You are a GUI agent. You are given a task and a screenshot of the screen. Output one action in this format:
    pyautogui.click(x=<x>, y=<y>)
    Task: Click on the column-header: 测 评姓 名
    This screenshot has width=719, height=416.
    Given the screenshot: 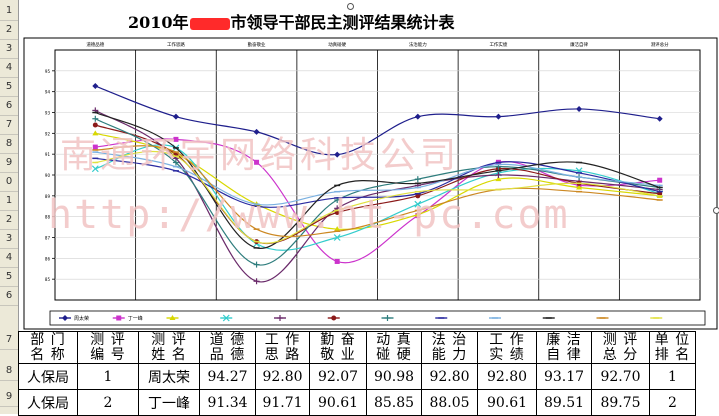 What is the action you would take?
    pyautogui.click(x=169, y=347)
    